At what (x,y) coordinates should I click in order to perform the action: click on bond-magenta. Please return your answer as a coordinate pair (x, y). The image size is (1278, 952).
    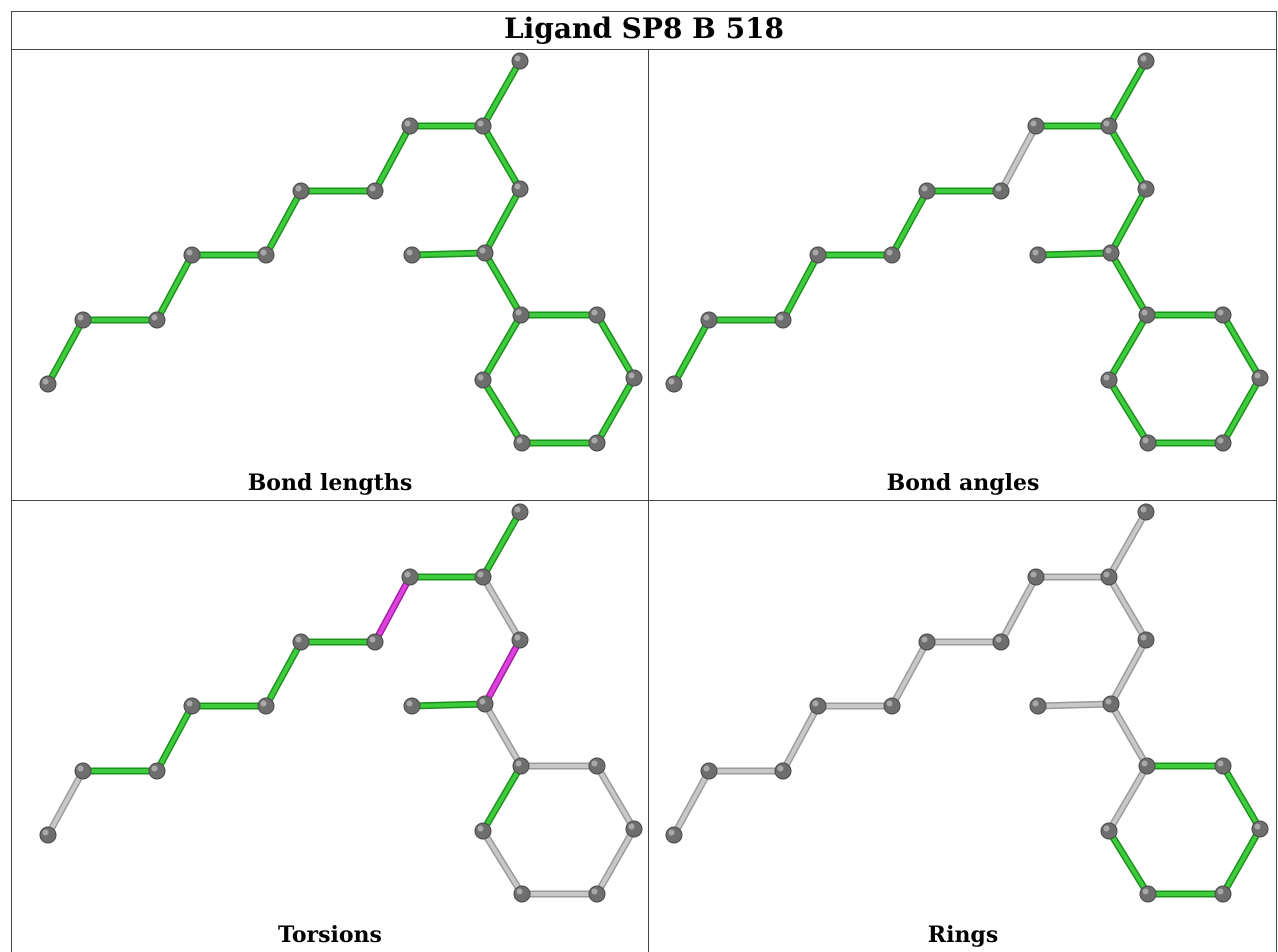
    Looking at the image, I should click on (392, 609).